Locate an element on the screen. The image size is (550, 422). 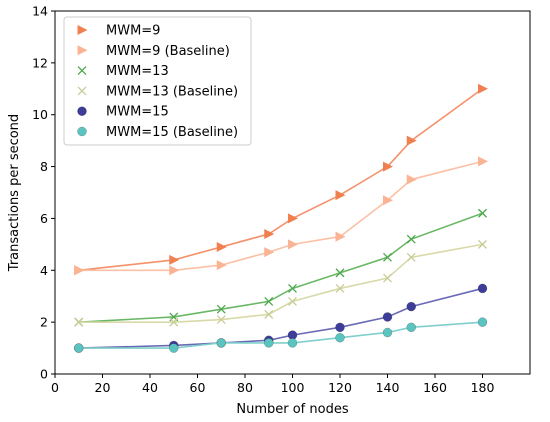
x-tick-label: 40 is located at coordinates (150, 387).